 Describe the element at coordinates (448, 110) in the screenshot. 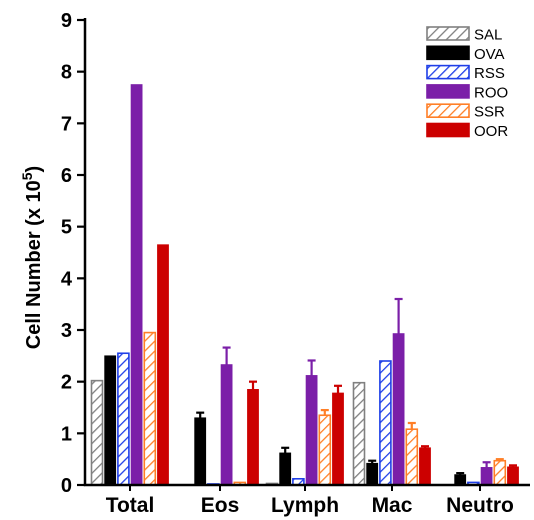

I see `legend-swatch-ssr` at that location.